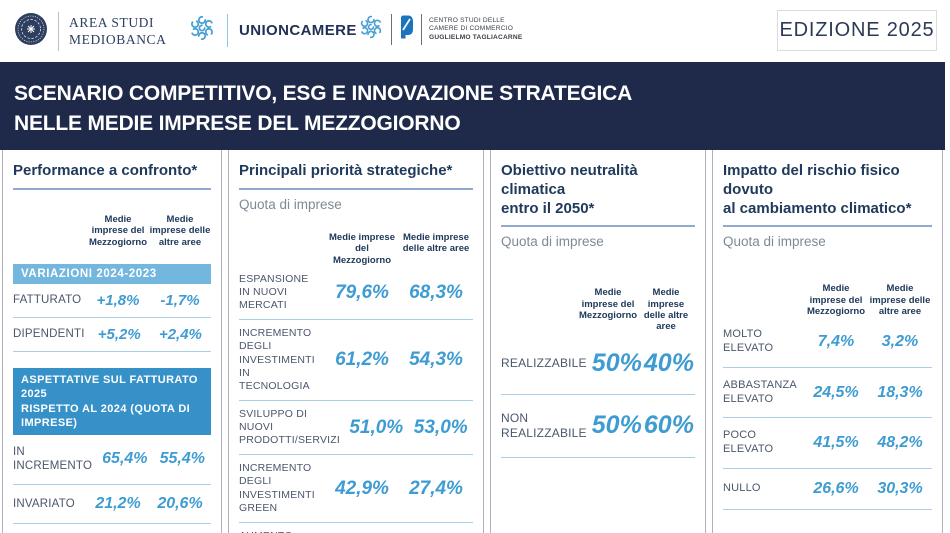 This screenshot has height=533, width=950. I want to click on header: AREA STUDI MEDIOBANCA, so click(475, 31).